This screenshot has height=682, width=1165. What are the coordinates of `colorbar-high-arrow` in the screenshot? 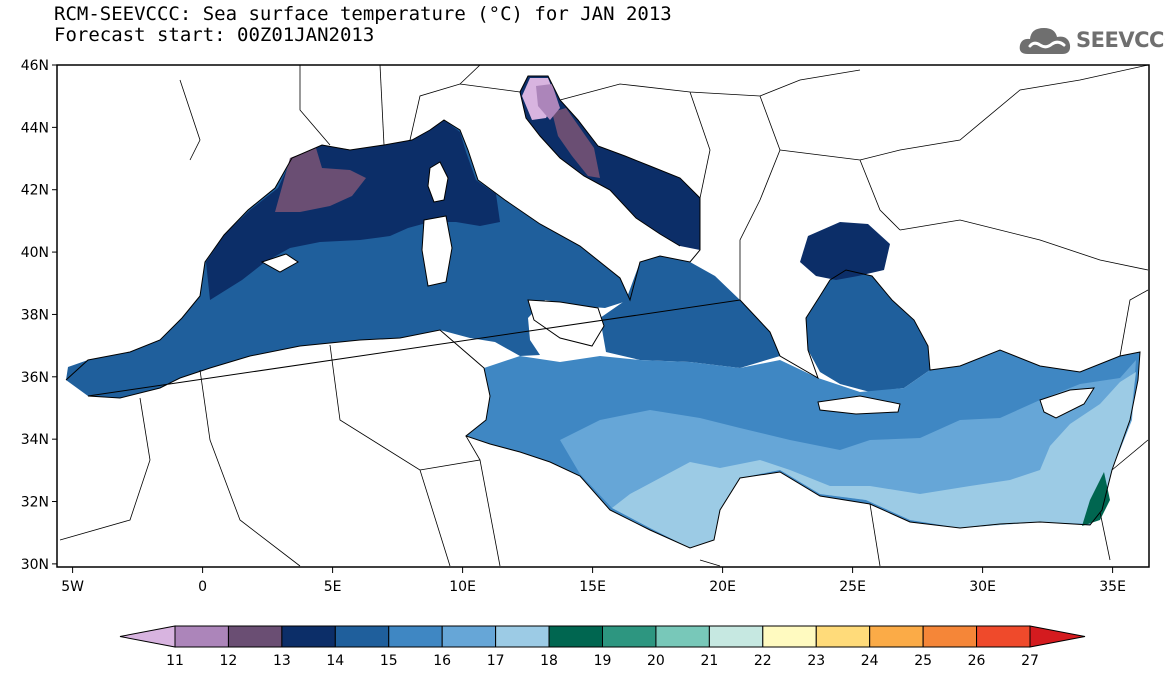 It's located at (1057, 636).